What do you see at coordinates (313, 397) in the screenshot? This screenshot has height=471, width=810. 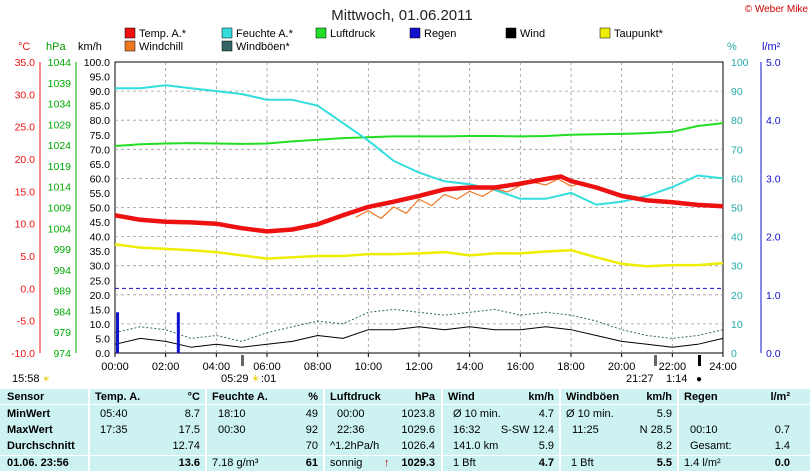 I see `header-humidity-unit: %` at bounding box center [313, 397].